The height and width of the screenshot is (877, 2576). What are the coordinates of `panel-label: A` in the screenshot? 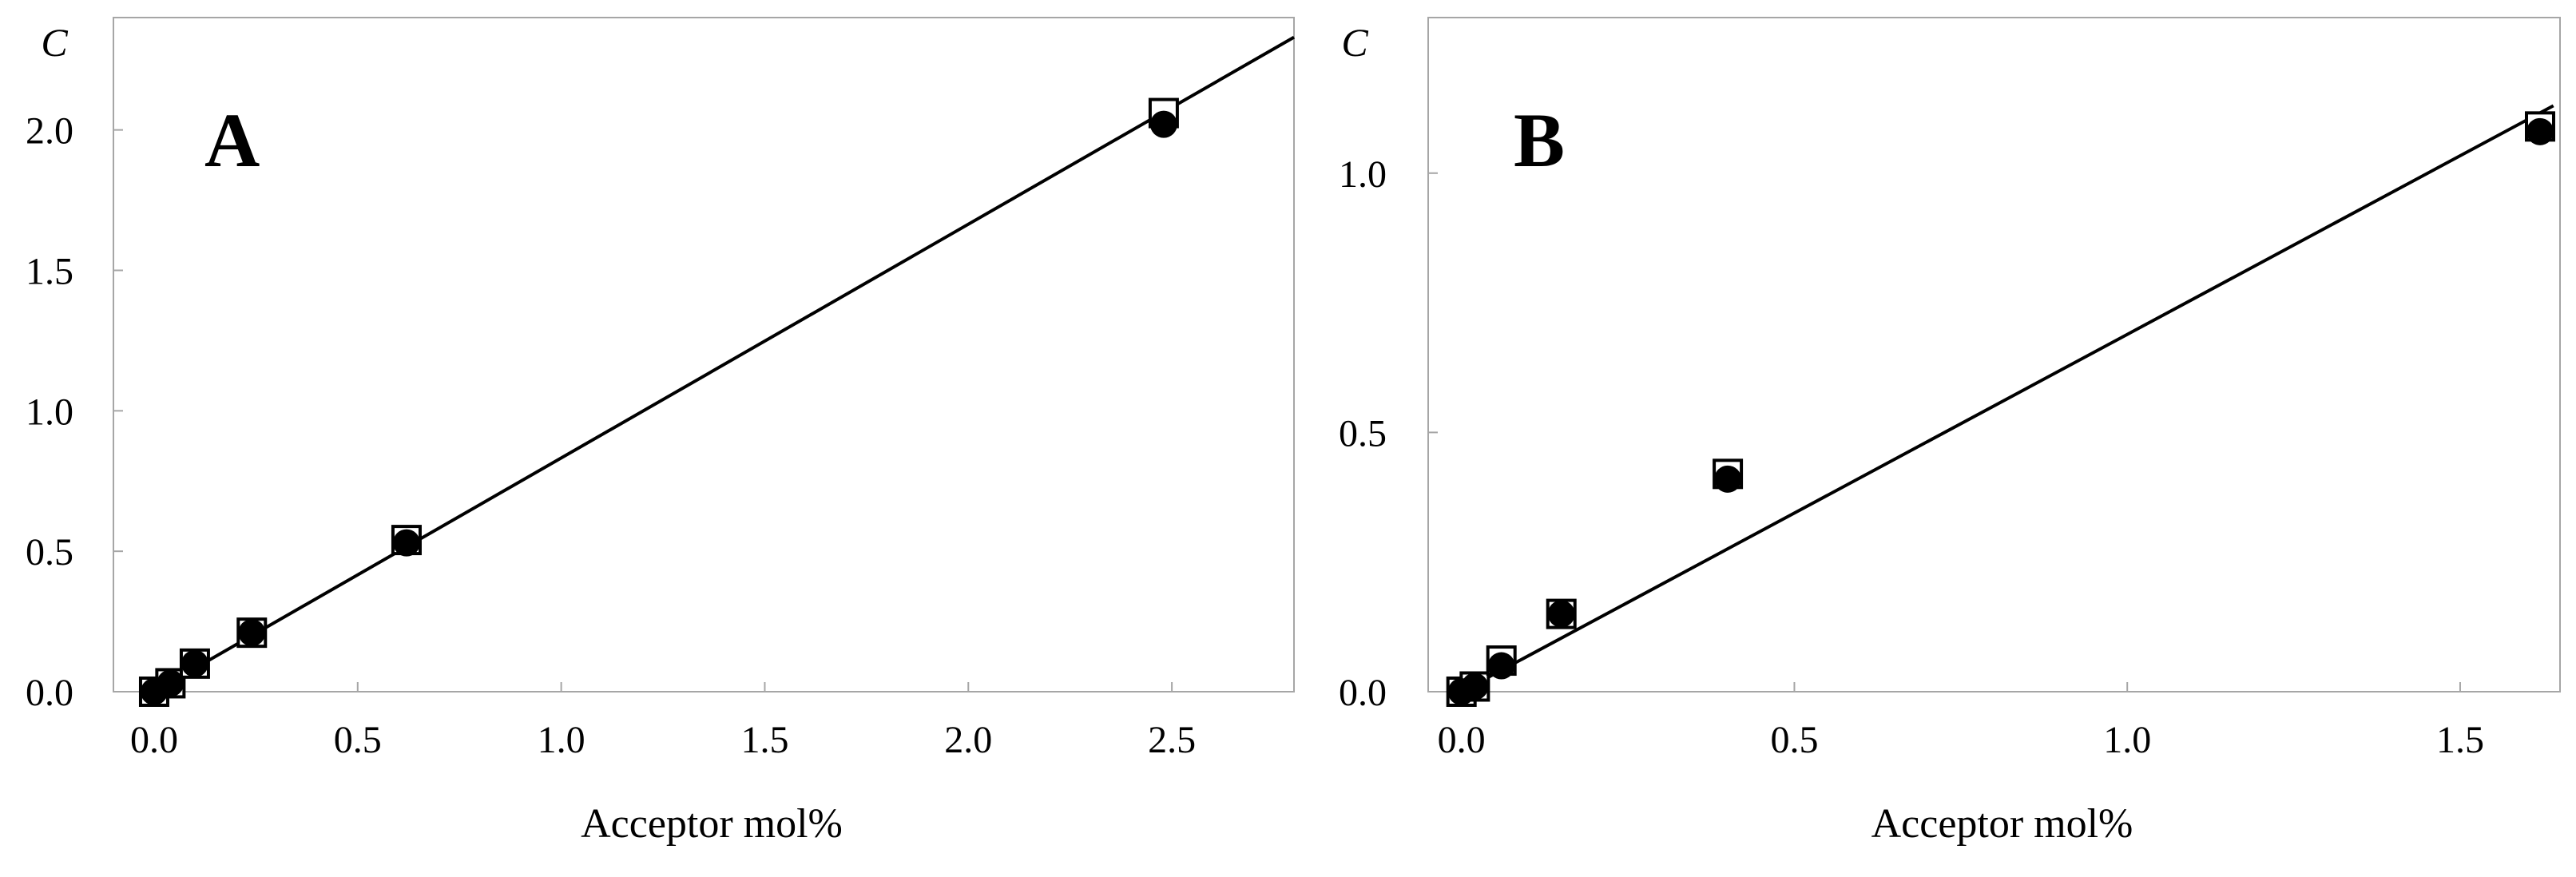 It's located at (232, 140).